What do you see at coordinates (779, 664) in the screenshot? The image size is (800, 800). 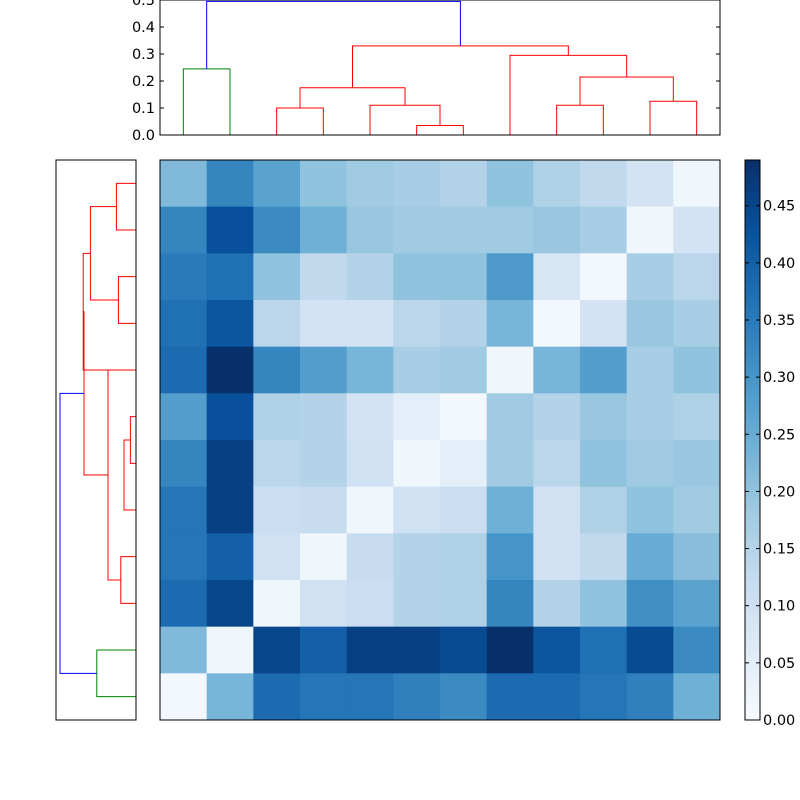 I see `colorbar-tick-label: 0.05` at bounding box center [779, 664].